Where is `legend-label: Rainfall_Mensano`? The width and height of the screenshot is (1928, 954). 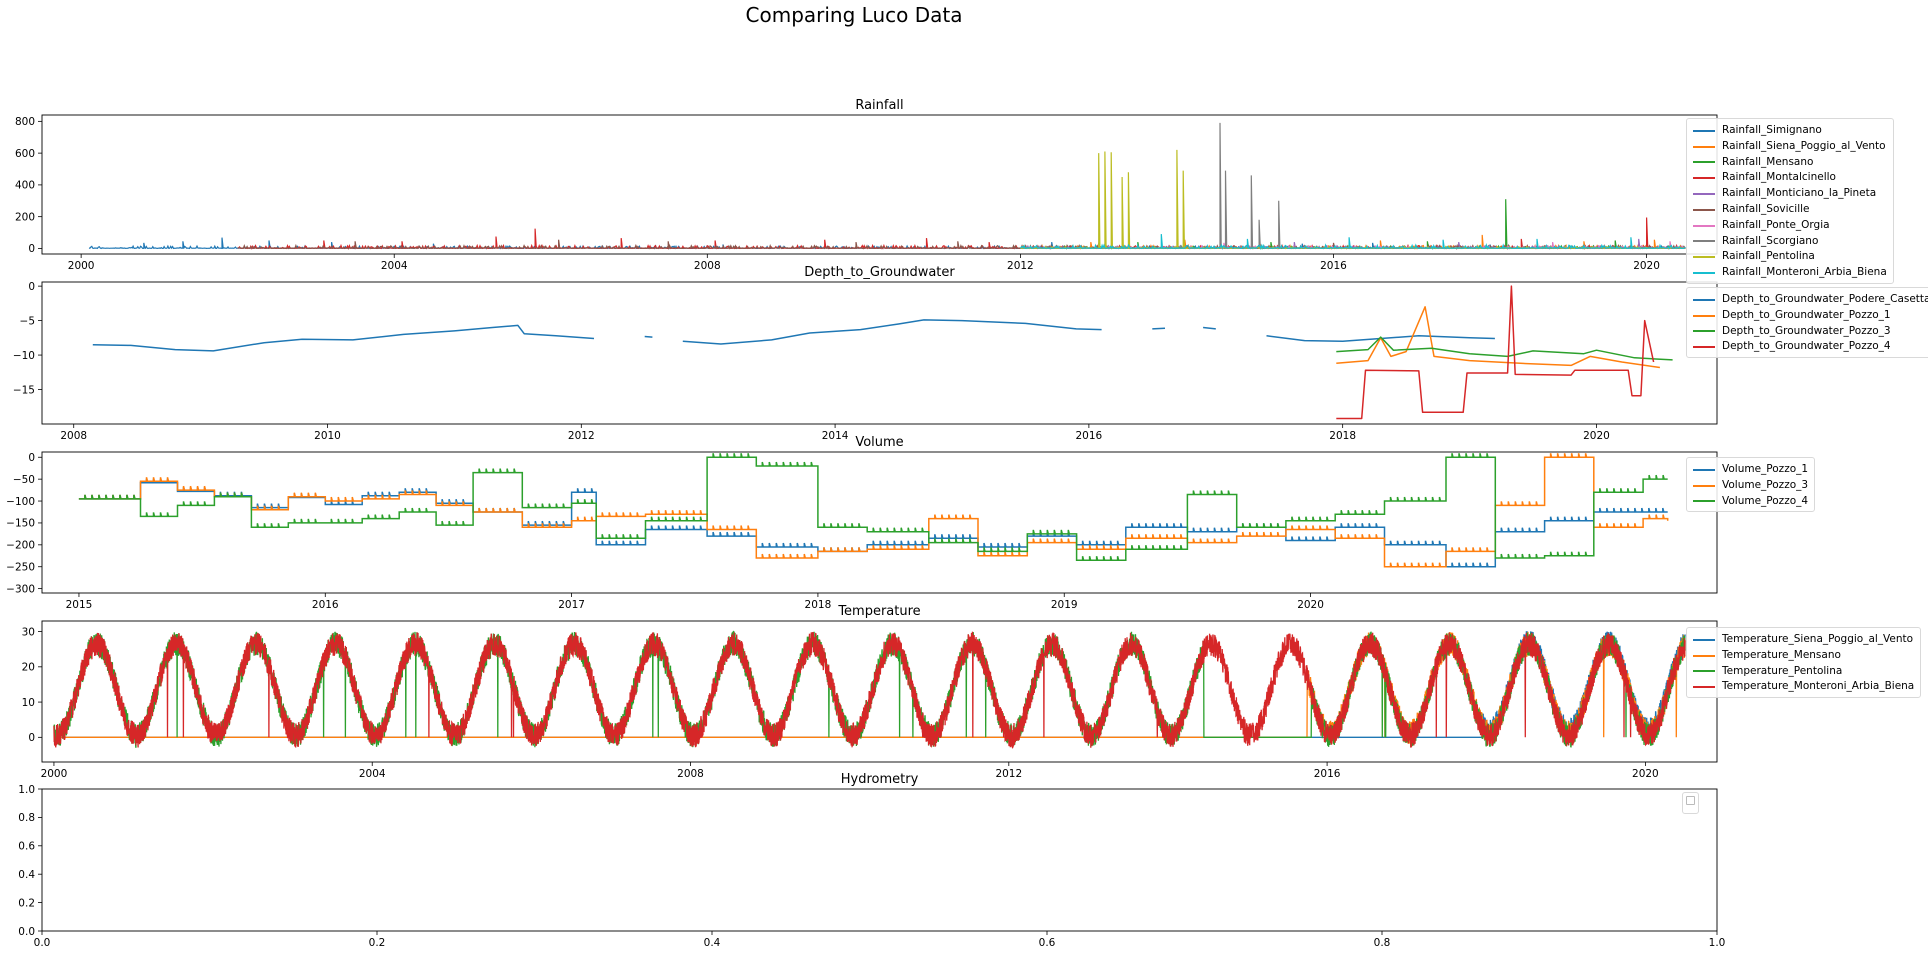
legend-label: Rainfall_Mensano is located at coordinates (1768, 161).